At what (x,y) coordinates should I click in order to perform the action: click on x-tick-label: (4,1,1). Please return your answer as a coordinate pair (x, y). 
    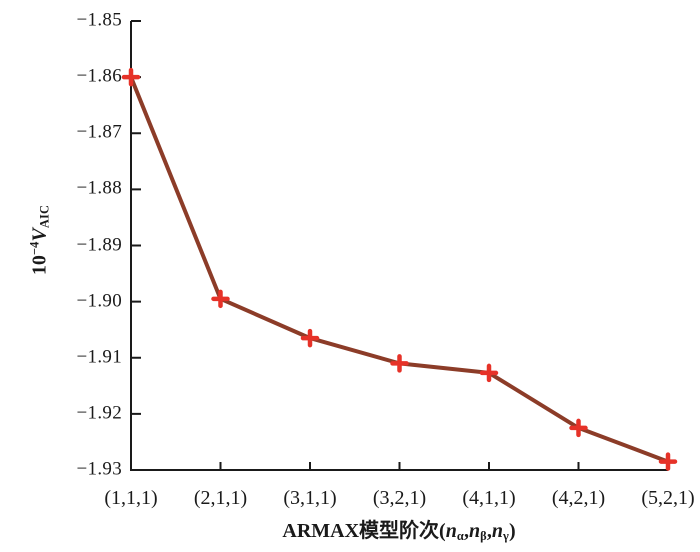
    Looking at the image, I should click on (489, 498).